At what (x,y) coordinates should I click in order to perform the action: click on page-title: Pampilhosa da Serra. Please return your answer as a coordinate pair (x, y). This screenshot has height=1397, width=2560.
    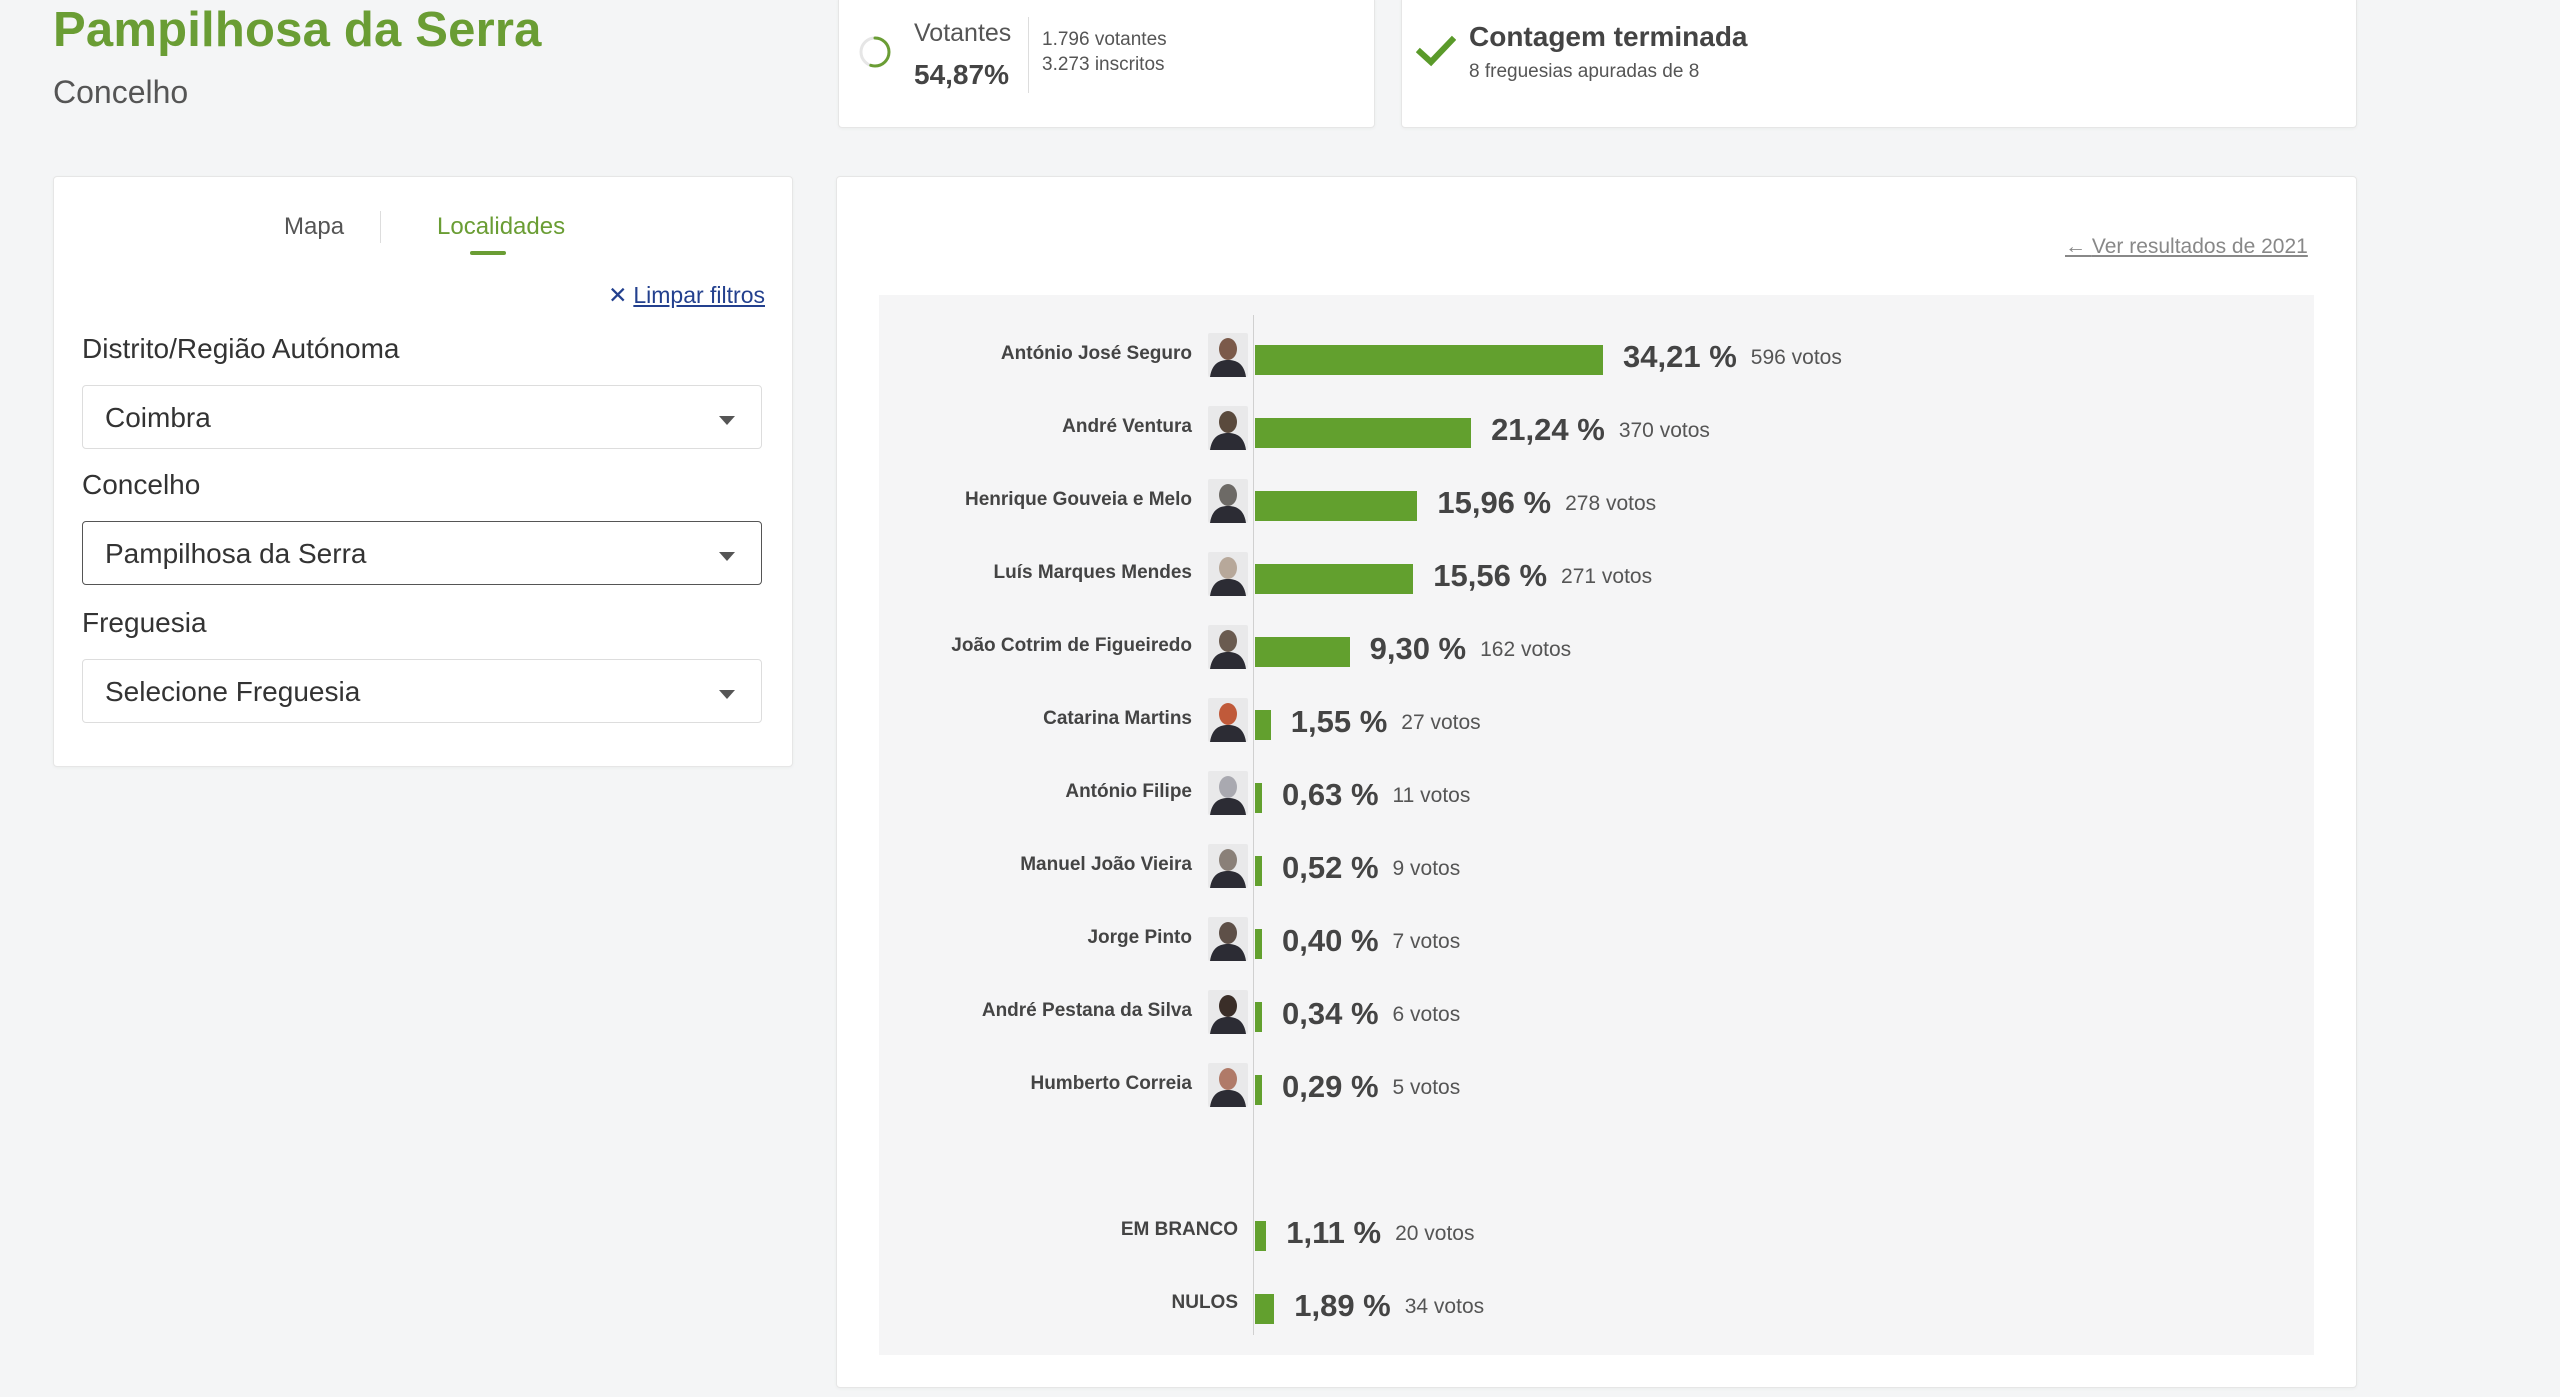
    Looking at the image, I should click on (297, 30).